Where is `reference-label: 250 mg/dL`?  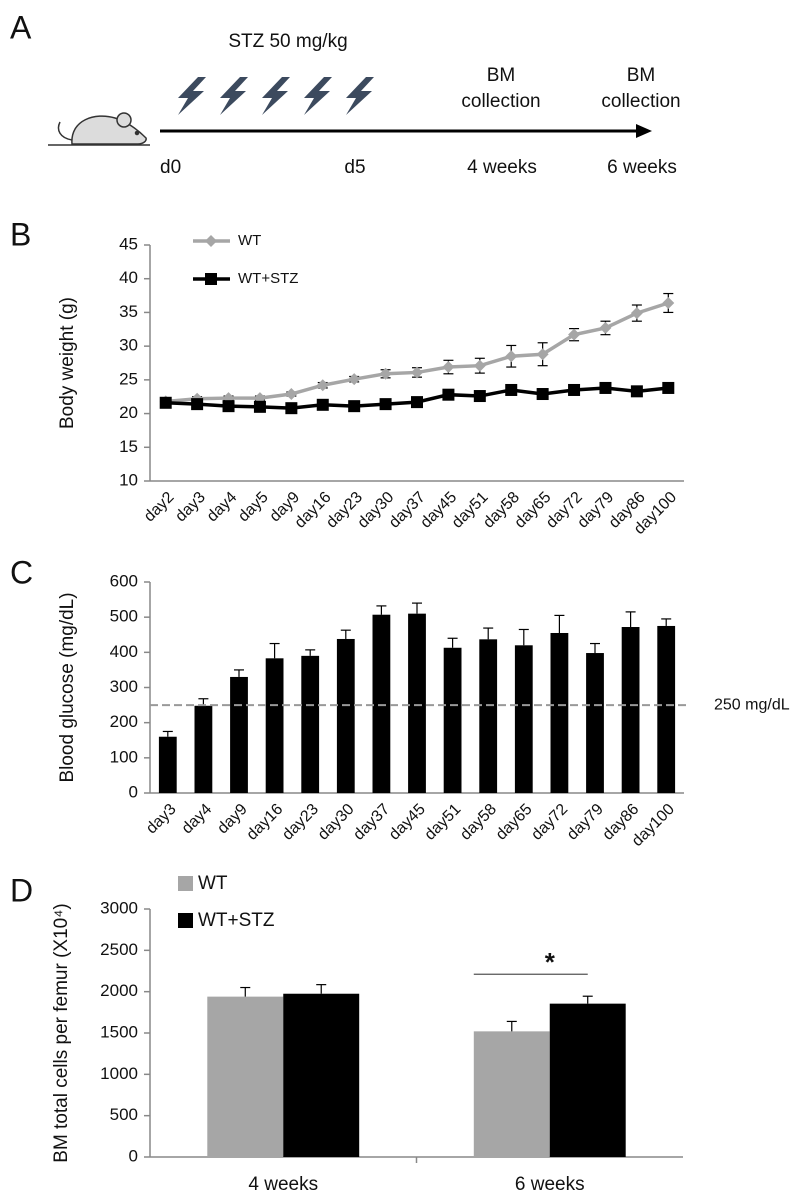 reference-label: 250 mg/dL is located at coordinates (752, 704).